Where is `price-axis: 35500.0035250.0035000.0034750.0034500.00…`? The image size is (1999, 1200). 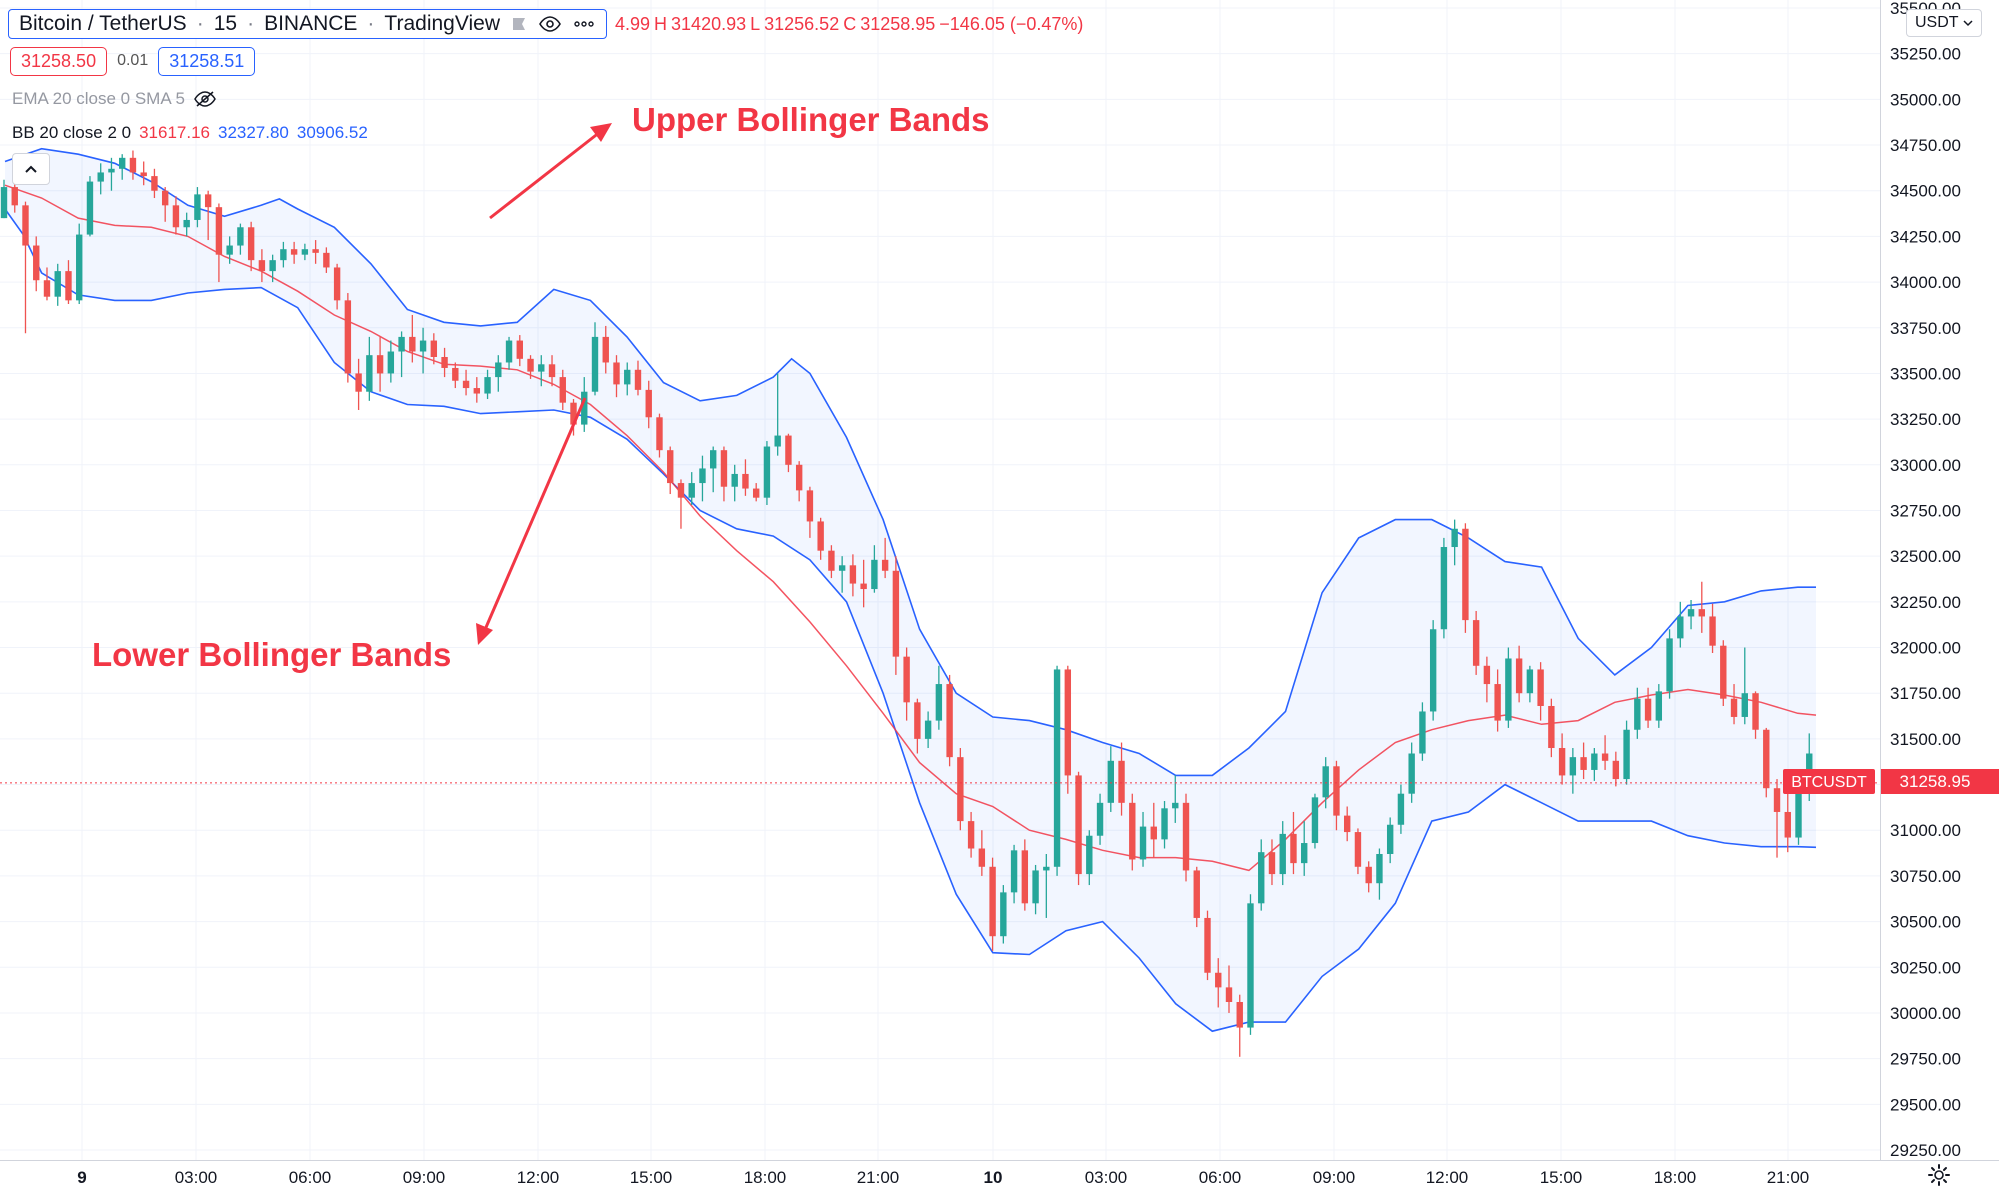 price-axis: 35500.0035250.0035000.0034750.0034500.00… is located at coordinates (1925, 580).